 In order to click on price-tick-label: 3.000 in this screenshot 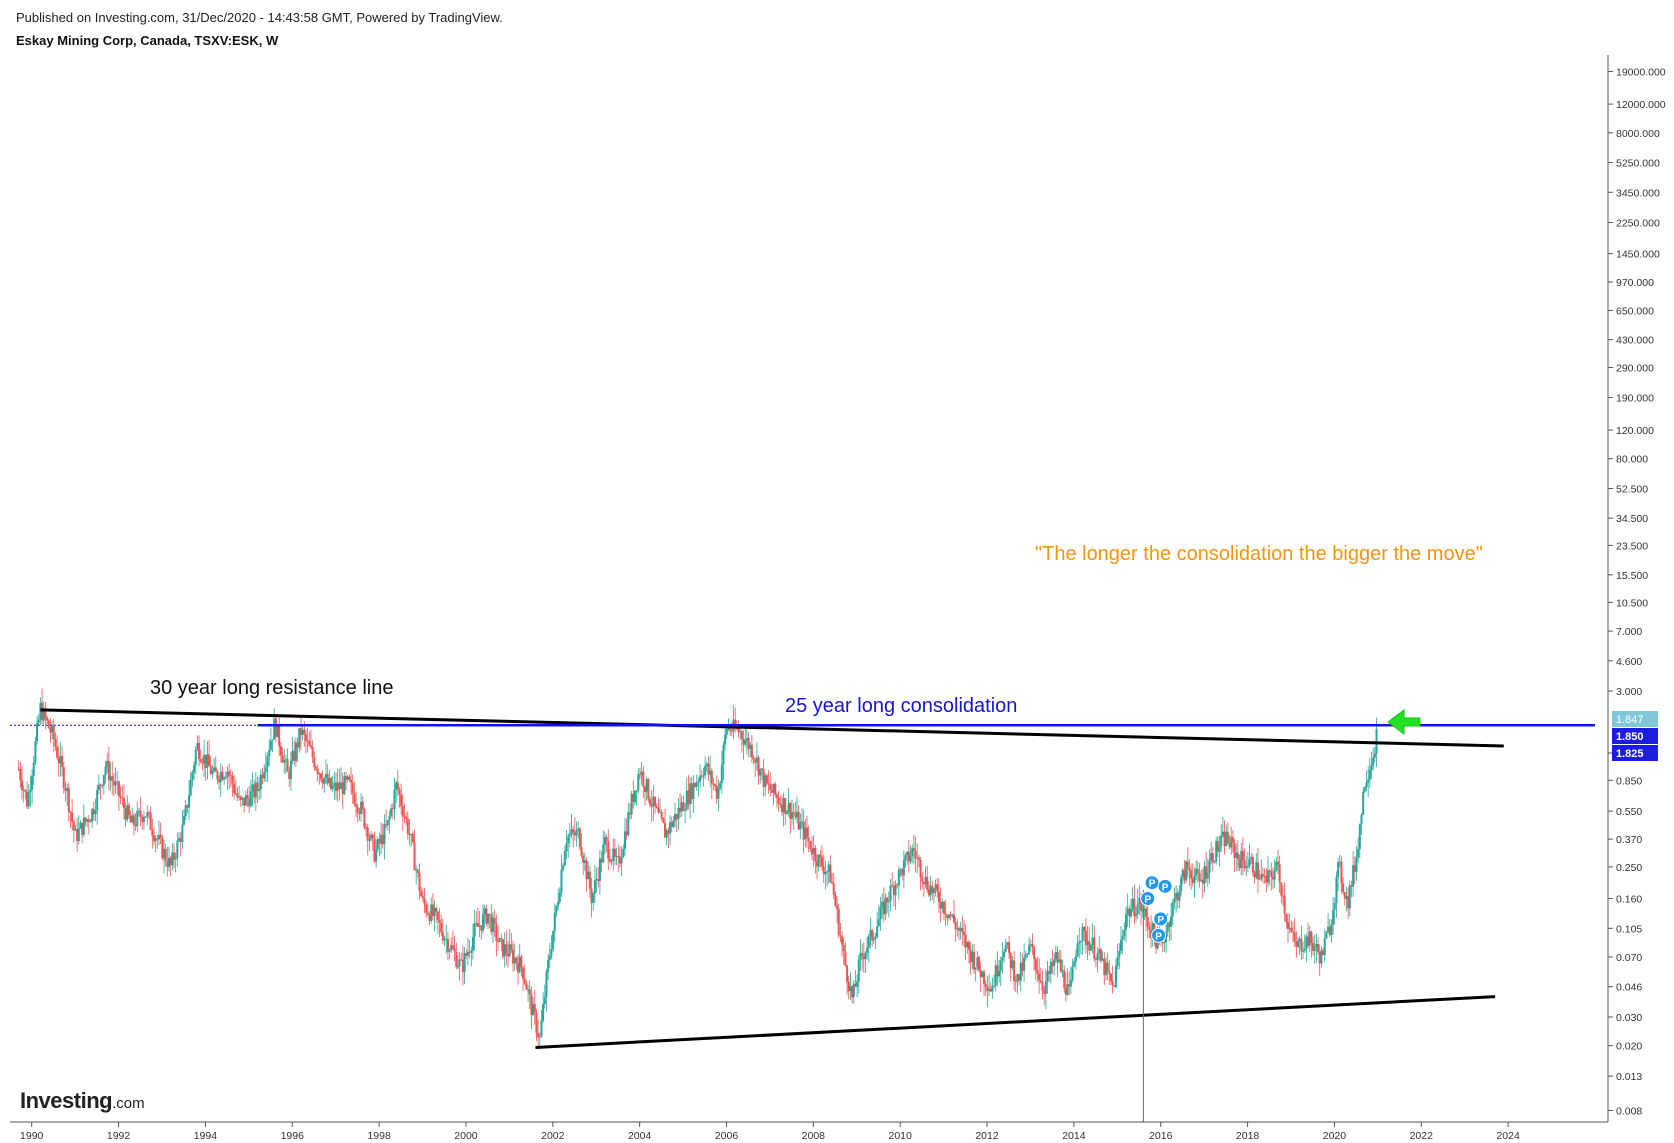, I will do `click(1629, 692)`.